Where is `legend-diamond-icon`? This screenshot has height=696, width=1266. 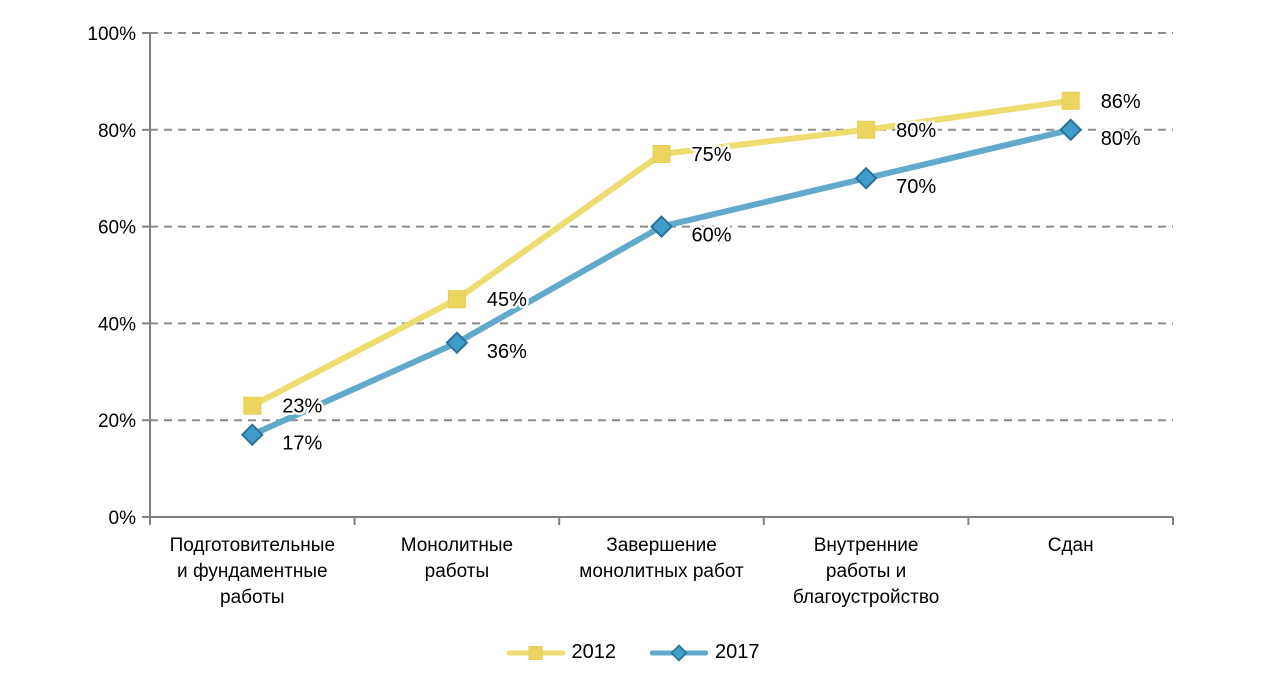
legend-diamond-icon is located at coordinates (679, 652).